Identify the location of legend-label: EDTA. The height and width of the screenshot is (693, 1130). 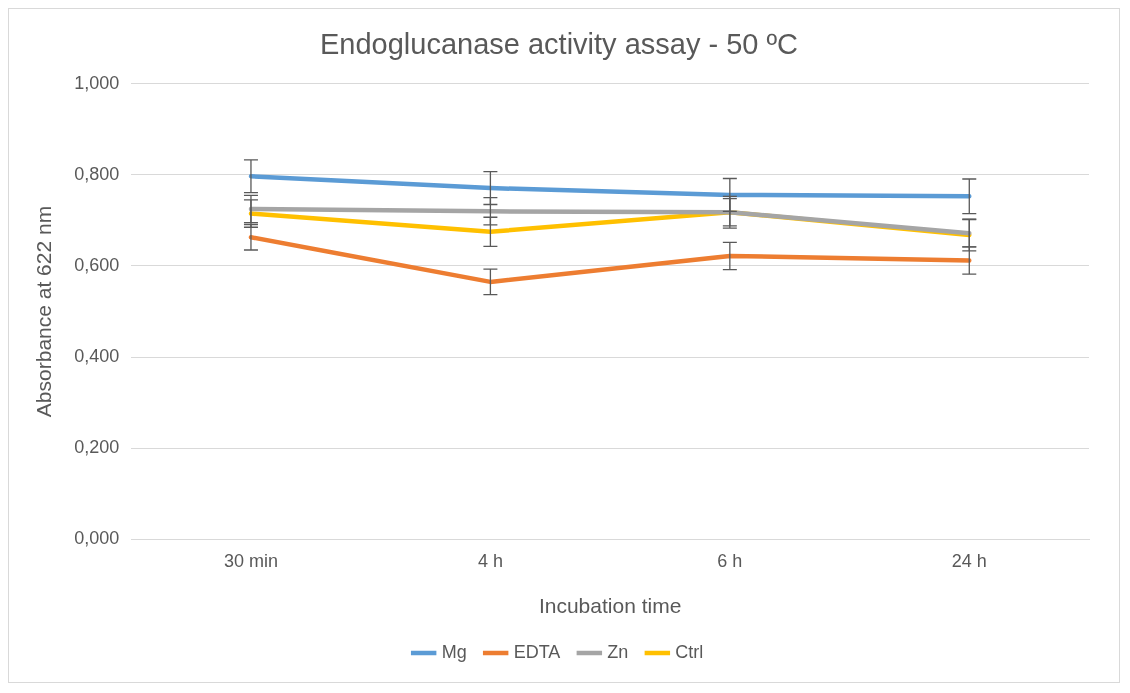
(537, 651).